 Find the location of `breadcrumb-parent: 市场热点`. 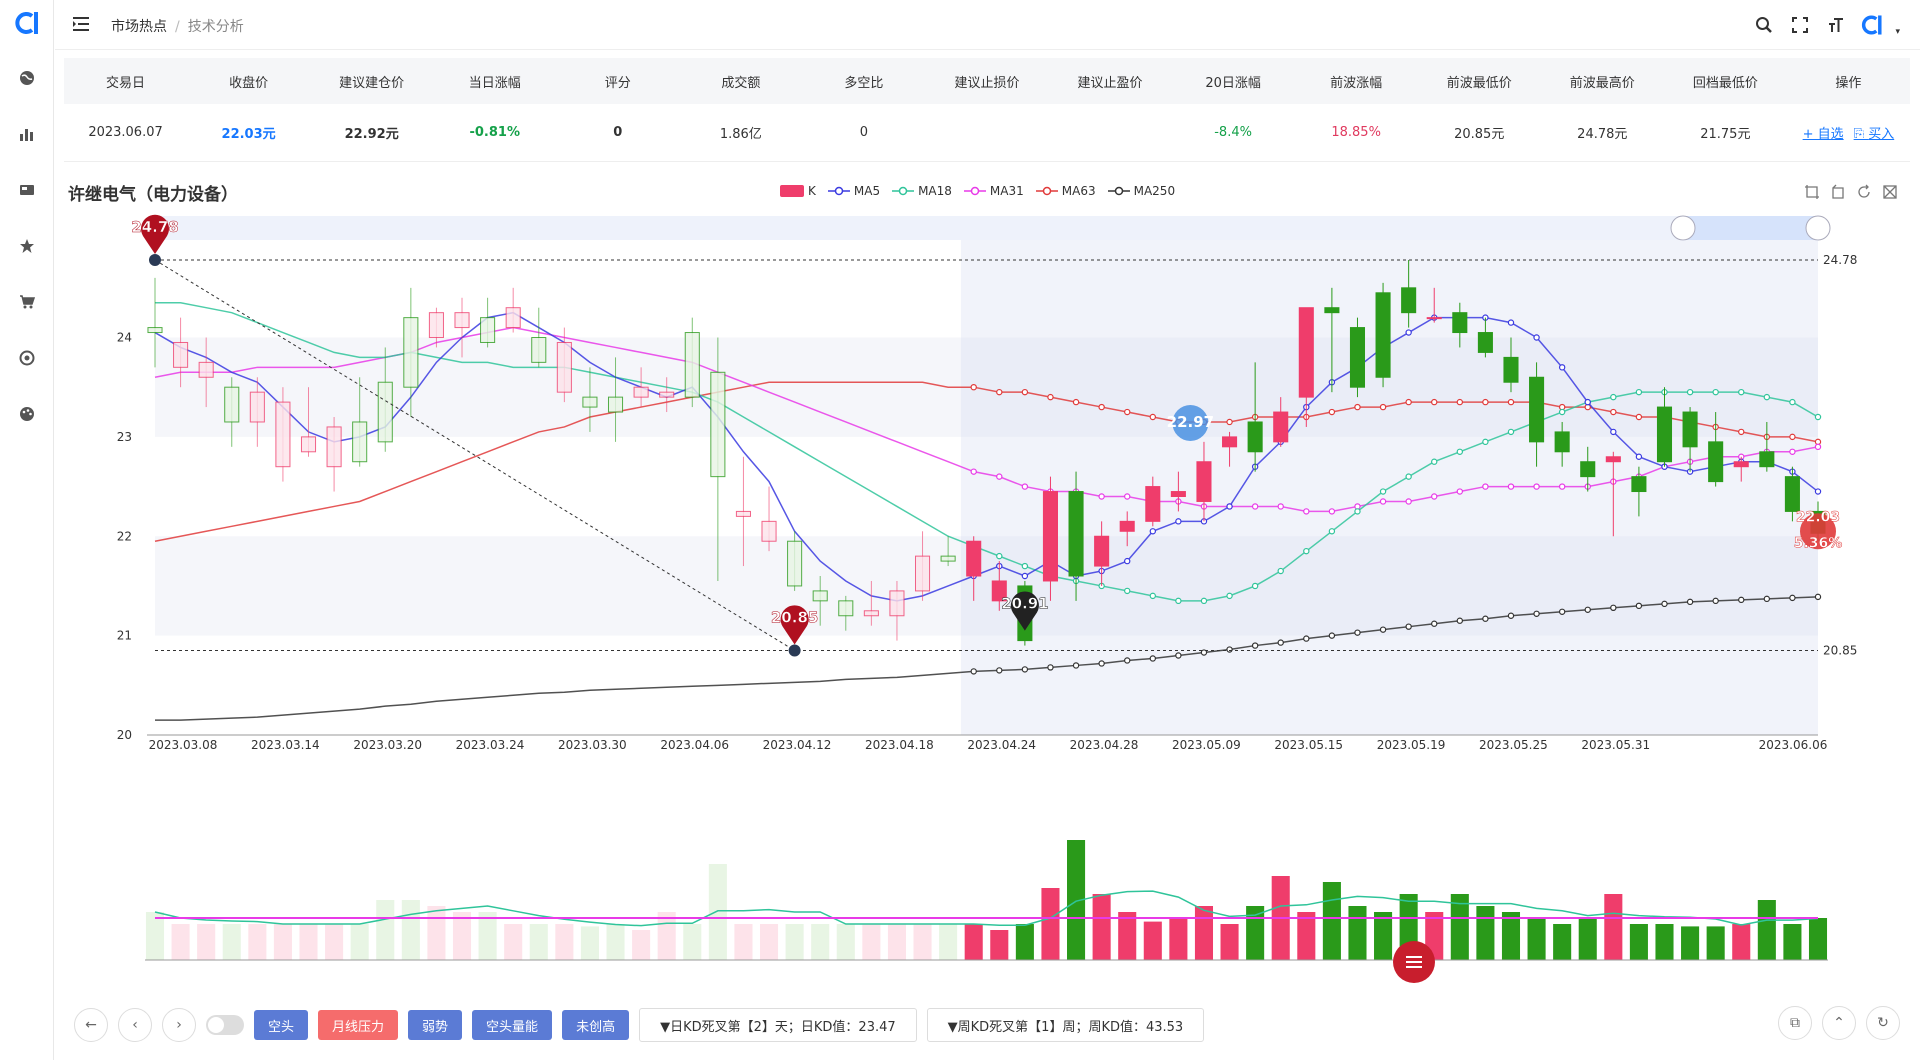

breadcrumb-parent: 市场热点 is located at coordinates (139, 27).